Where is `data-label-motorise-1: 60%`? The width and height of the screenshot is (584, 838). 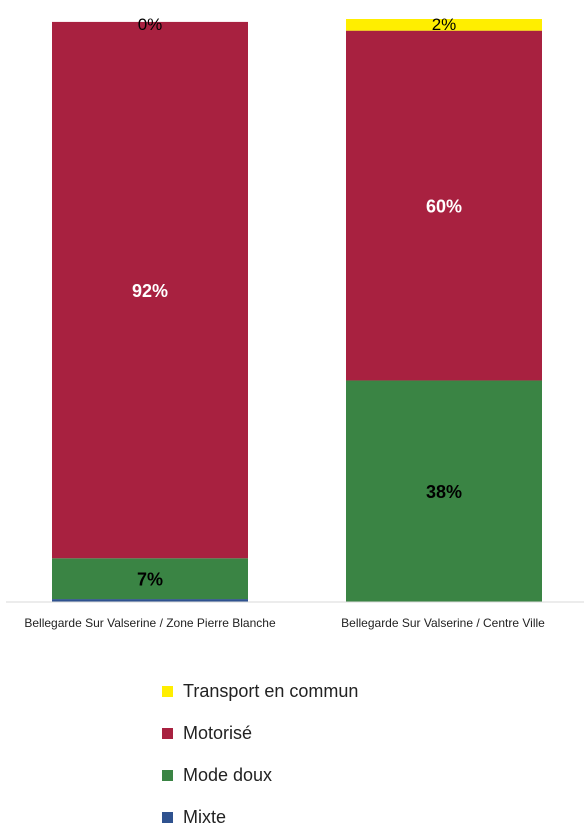
data-label-motorise-1: 60% is located at coordinates (444, 207).